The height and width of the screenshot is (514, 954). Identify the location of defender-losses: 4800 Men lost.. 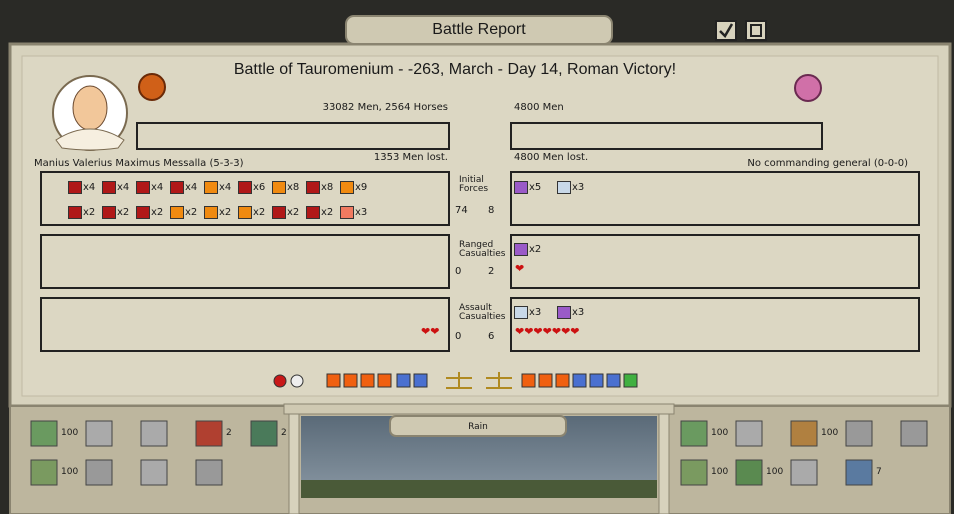
(551, 157).